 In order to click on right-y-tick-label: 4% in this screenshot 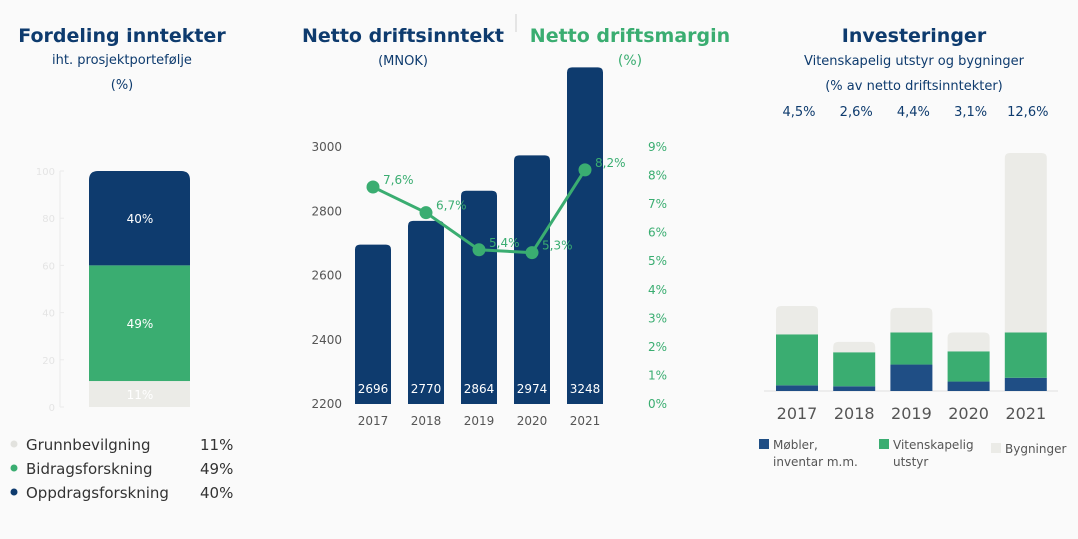, I will do `click(657, 290)`.